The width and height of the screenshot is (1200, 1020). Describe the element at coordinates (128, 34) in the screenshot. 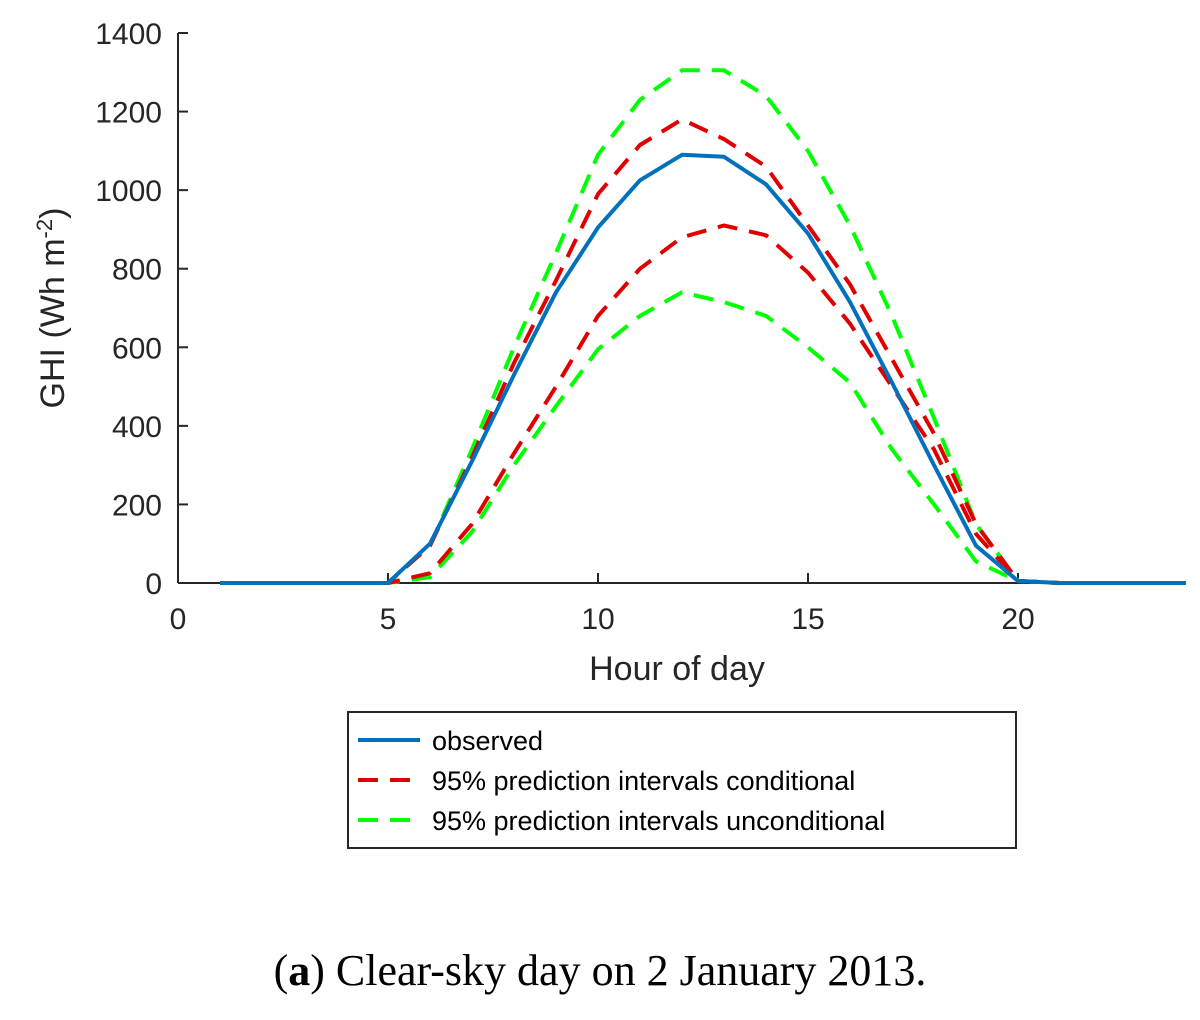

I see `y-tick-label: 1400` at that location.